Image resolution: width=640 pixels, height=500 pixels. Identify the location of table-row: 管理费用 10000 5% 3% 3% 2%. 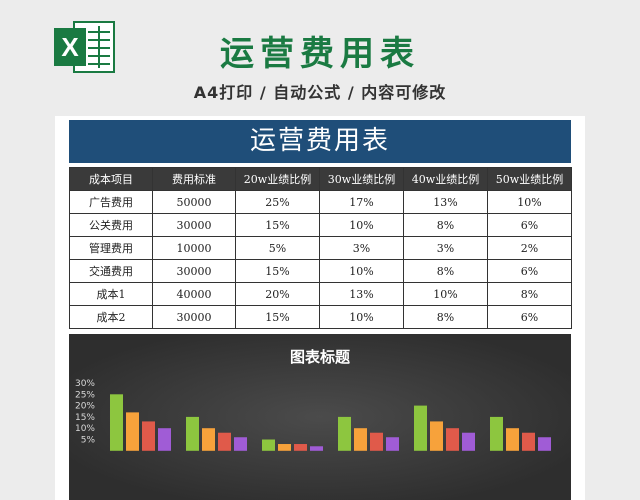
(320, 248).